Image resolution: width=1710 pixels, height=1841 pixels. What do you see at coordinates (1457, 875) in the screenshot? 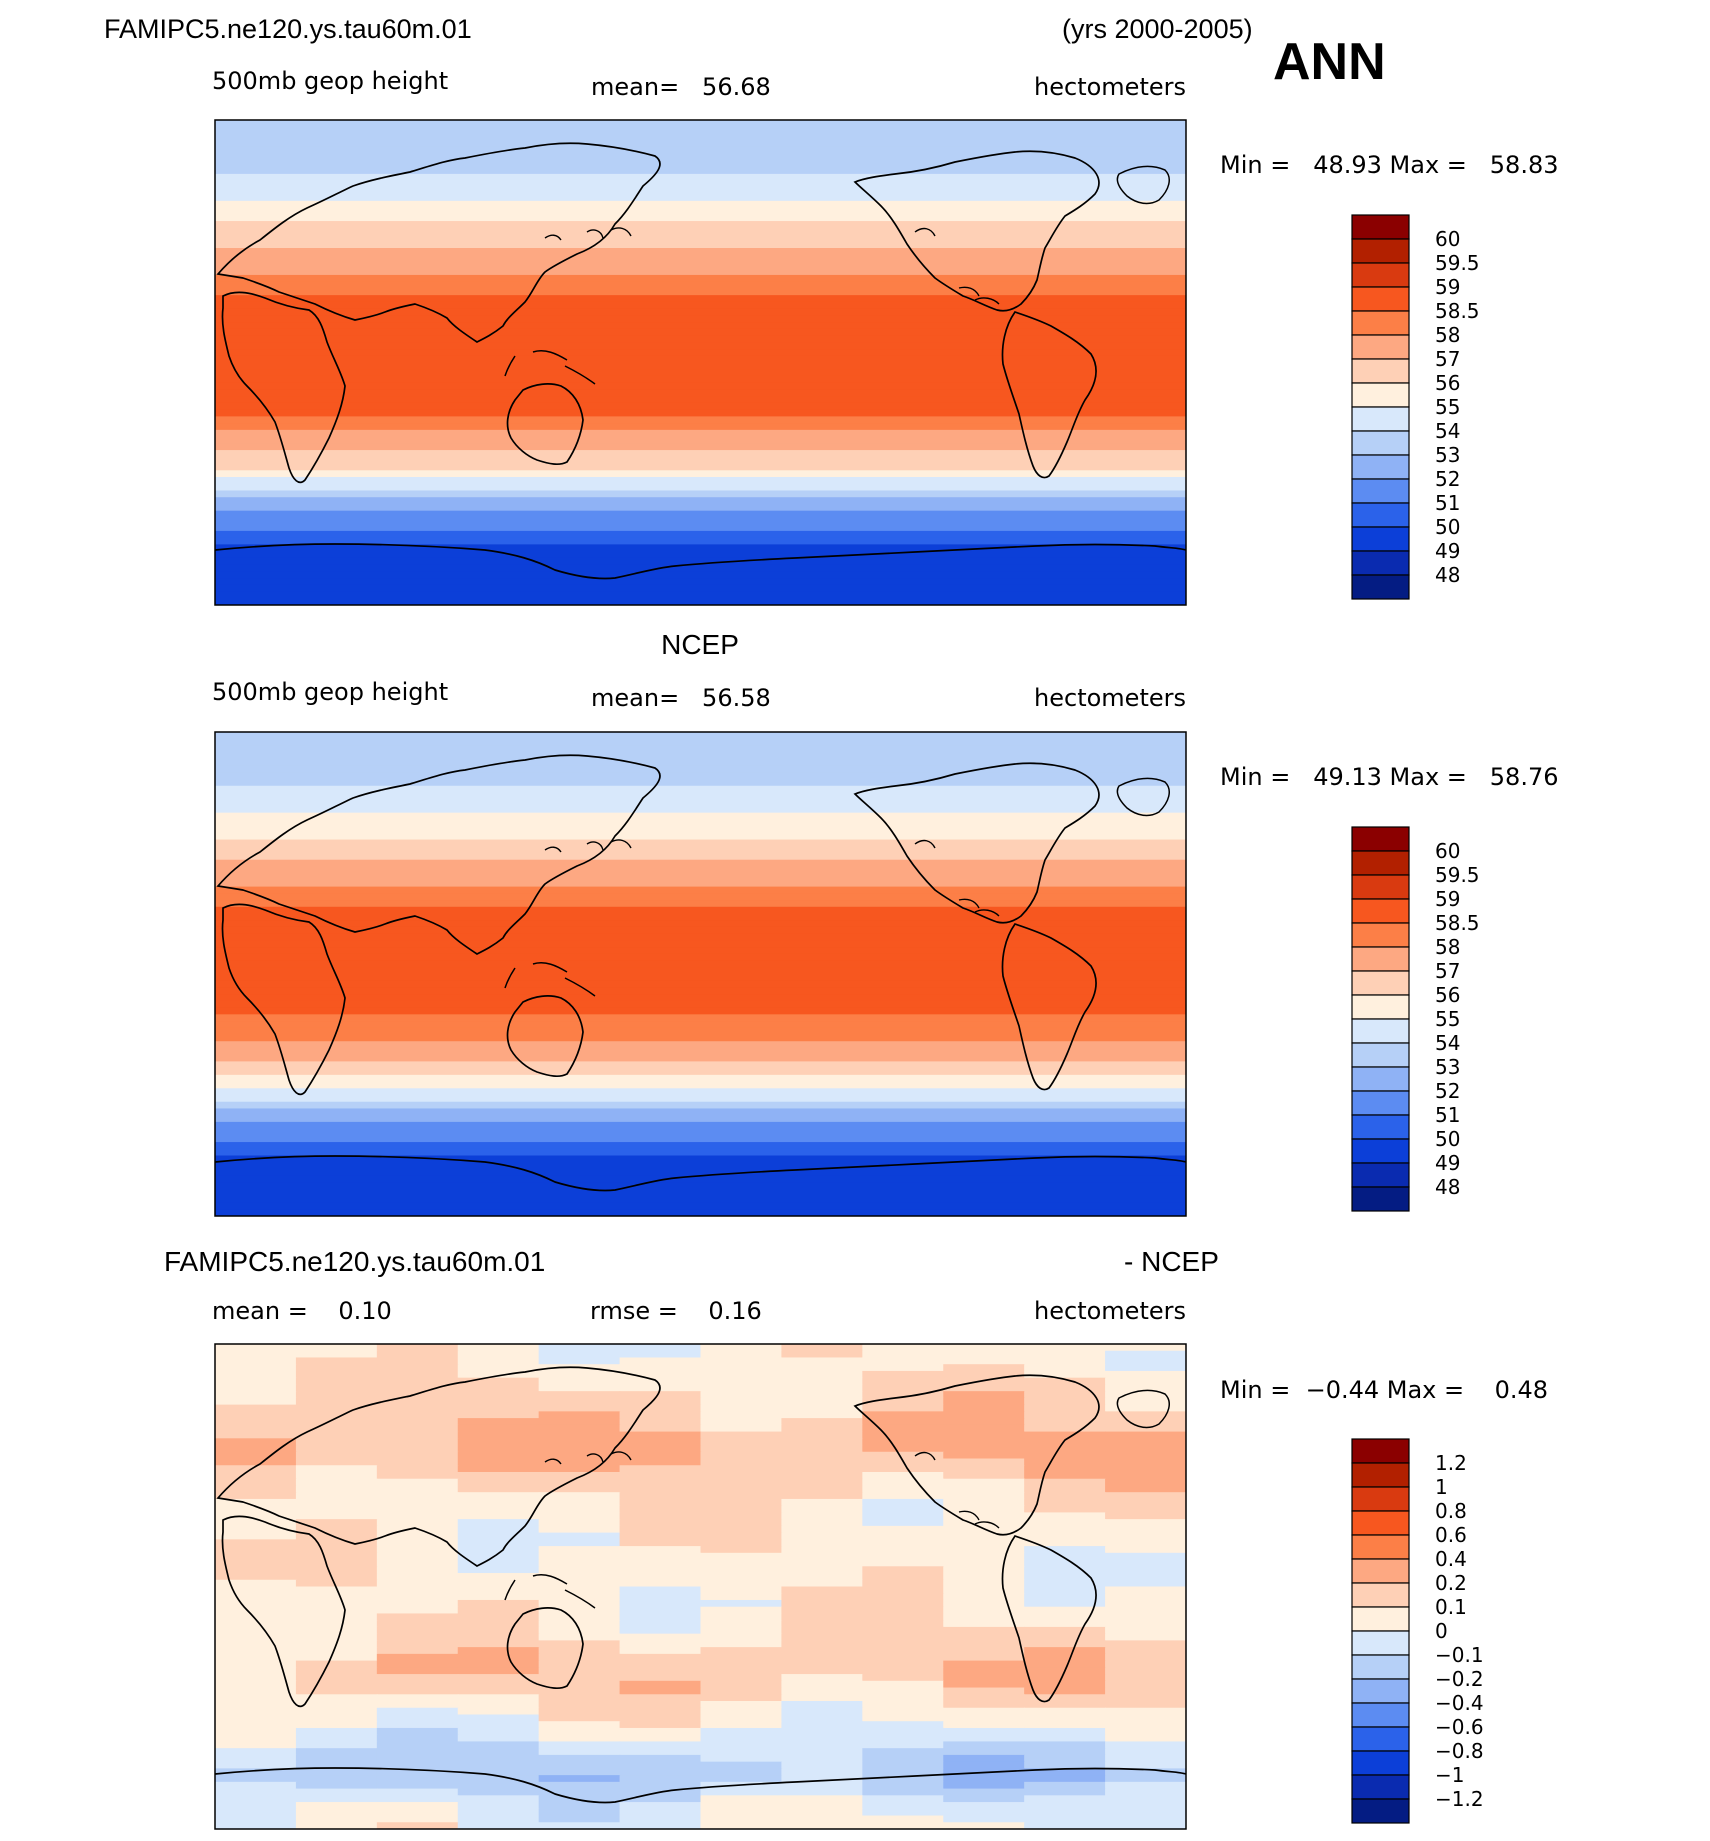
I see `colorbar-tick-label: 59.5` at bounding box center [1457, 875].